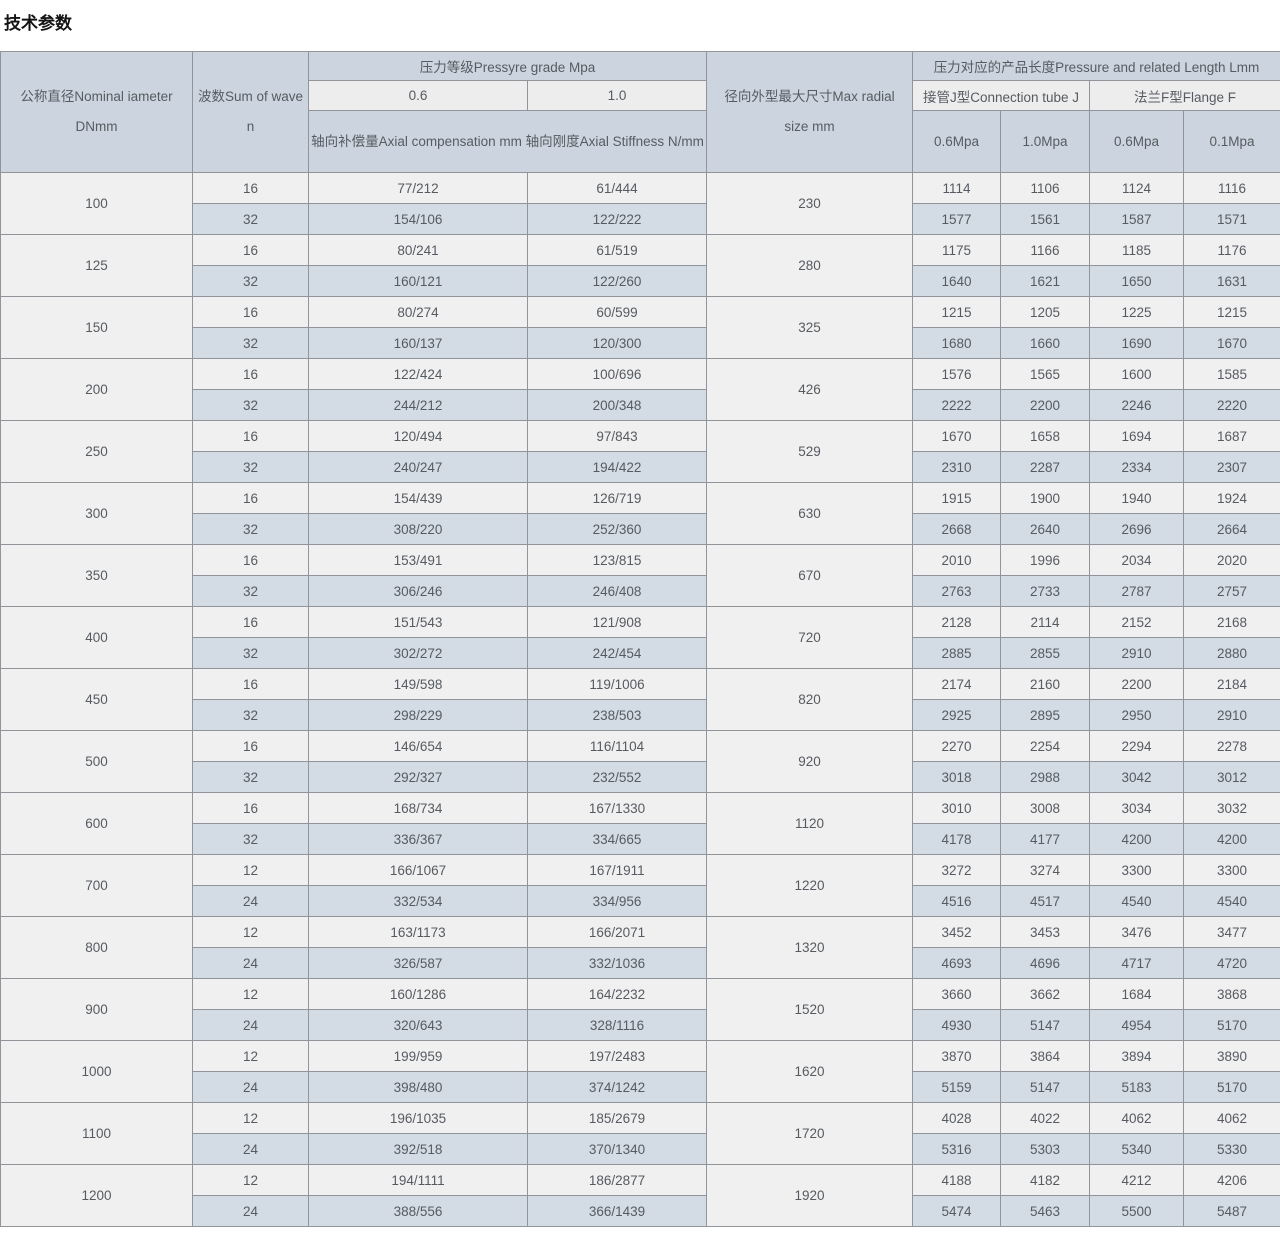  I want to click on value-cell: 306/246, so click(418, 591).